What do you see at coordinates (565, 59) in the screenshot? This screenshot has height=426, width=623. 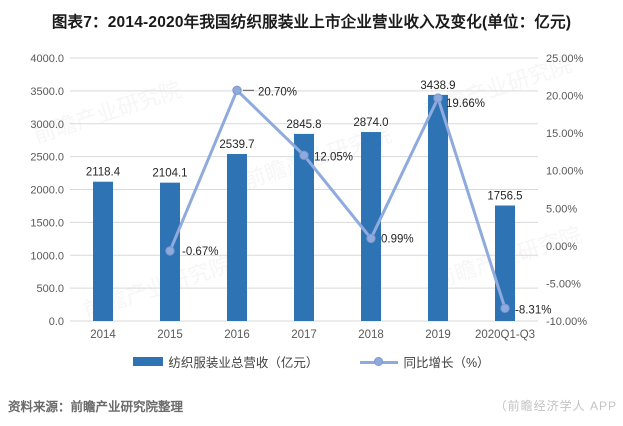 I see `right-axis-tick: 25.00%` at bounding box center [565, 59].